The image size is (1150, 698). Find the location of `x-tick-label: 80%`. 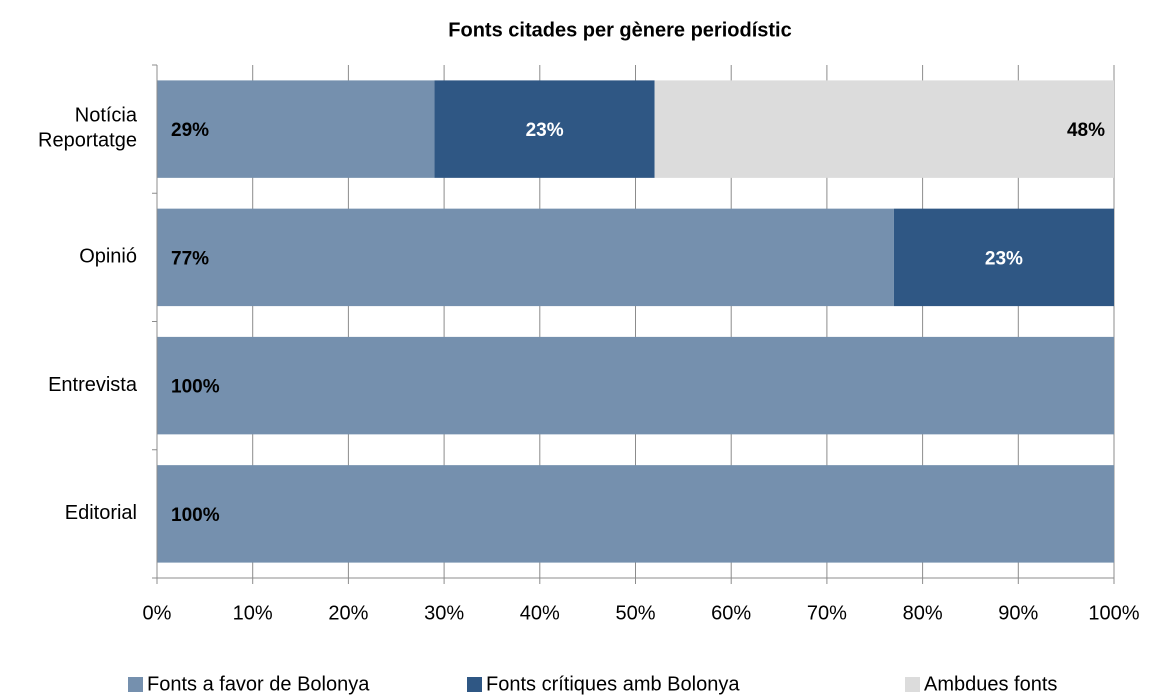

x-tick-label: 80% is located at coordinates (923, 613).